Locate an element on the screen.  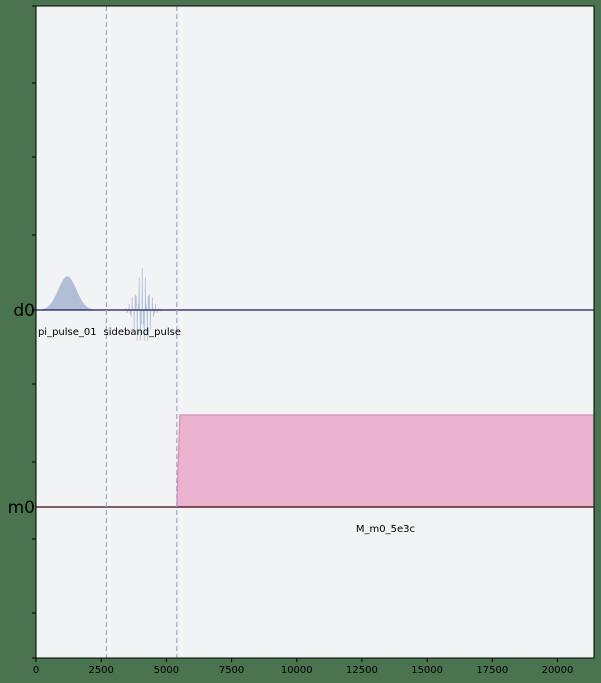
x-tick-label: 17500 is located at coordinates (492, 670).